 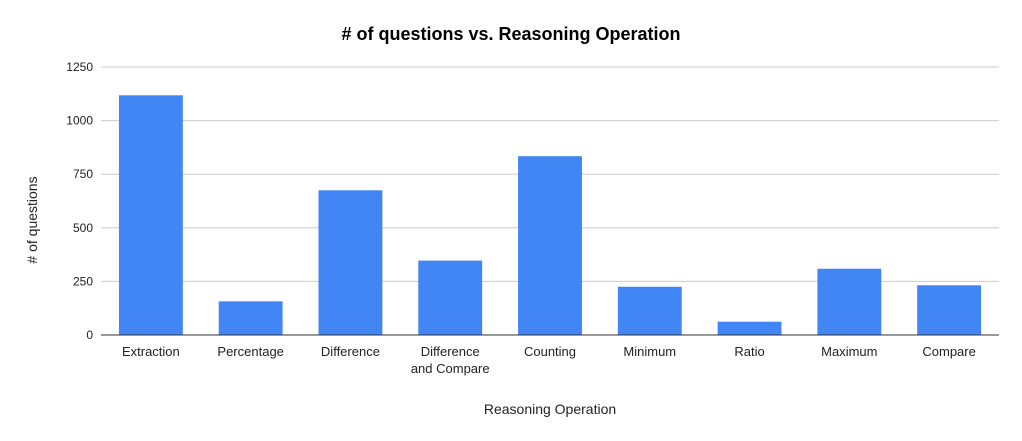 What do you see at coordinates (550, 351) in the screenshot?
I see `x-tick-label: Counting` at bounding box center [550, 351].